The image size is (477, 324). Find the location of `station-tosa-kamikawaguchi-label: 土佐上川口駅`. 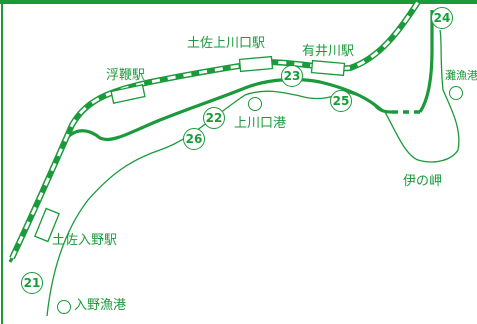

station-tosa-kamikawaguchi-label: 土佐上川口駅 is located at coordinates (226, 43).